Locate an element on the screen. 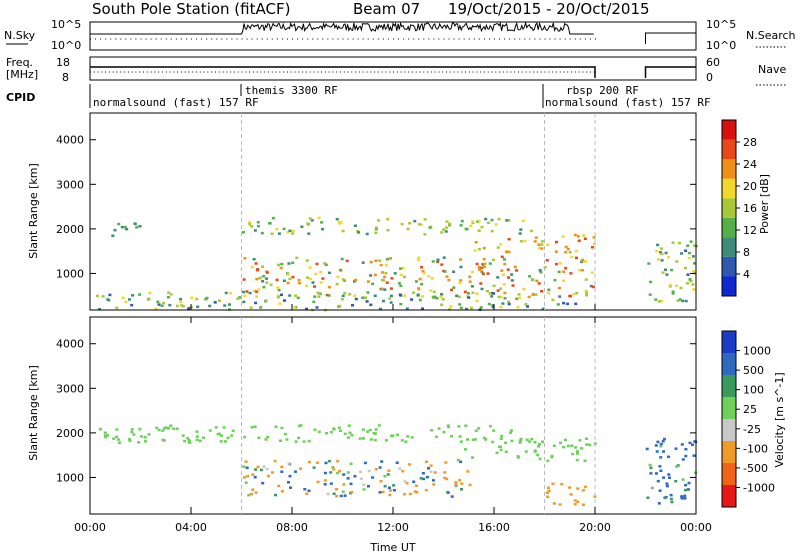  cpid-segment-4: normalsound (fast) 157 RF is located at coordinates (628, 102).